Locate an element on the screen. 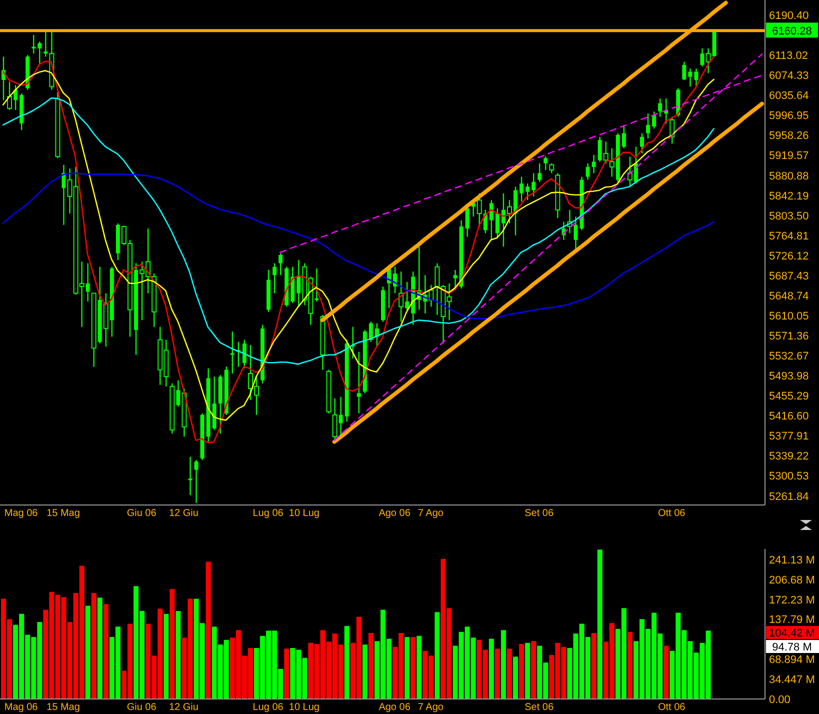  y-tick-label: 5803.50 is located at coordinates (789, 216).